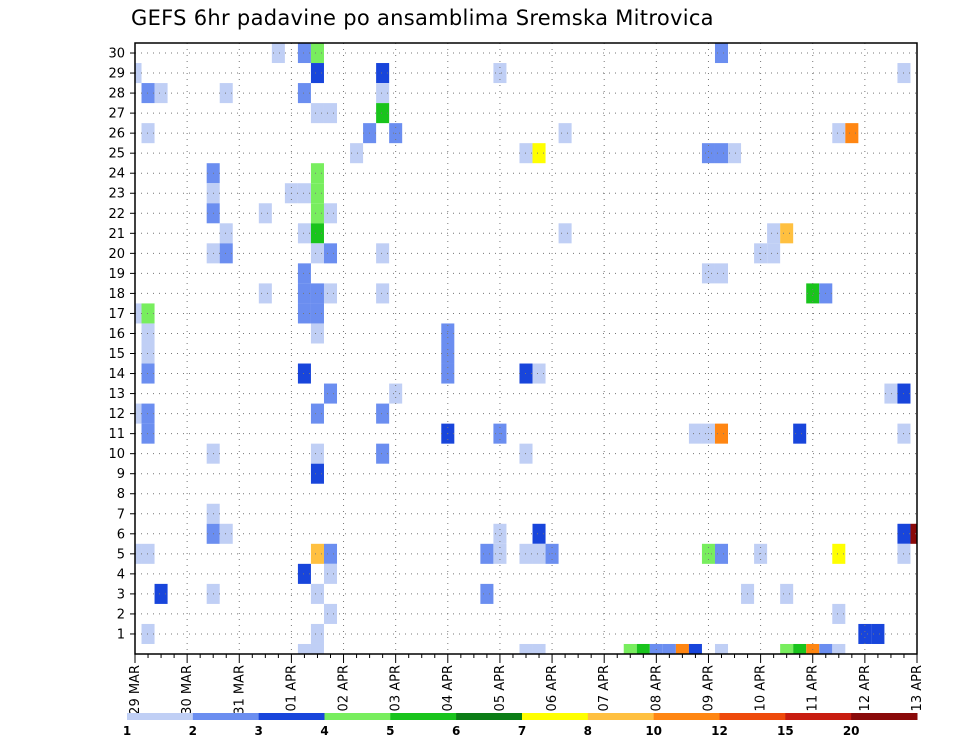 This screenshot has height=742, width=960. What do you see at coordinates (258, 731) in the screenshot?
I see `legend-label: 3` at bounding box center [258, 731].